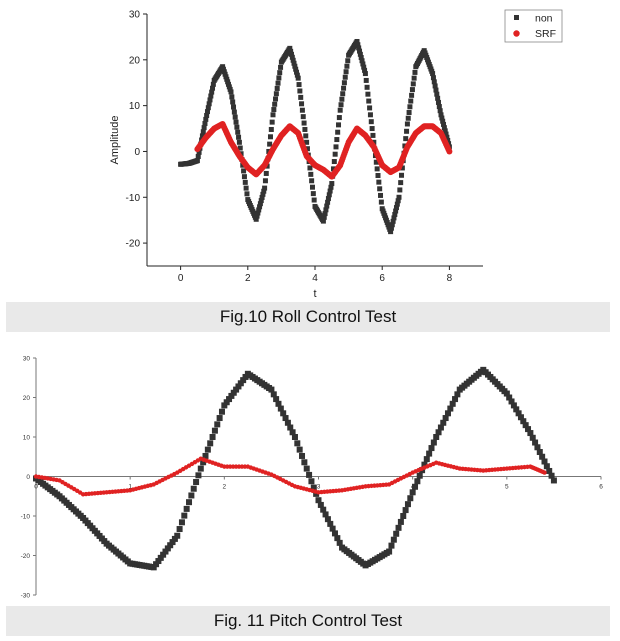  I want to click on legend-srf-label: SRF, so click(545, 34).